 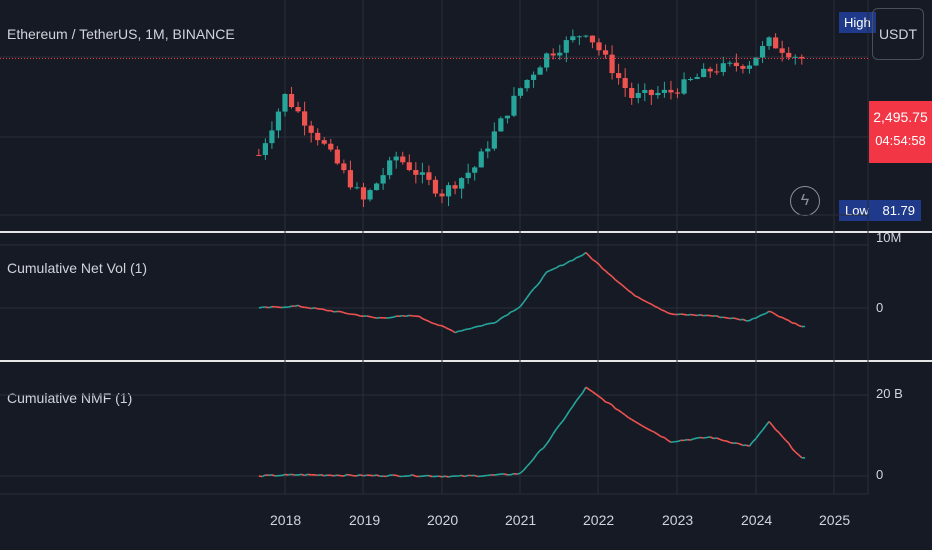 What do you see at coordinates (880, 474) in the screenshot?
I see `nmf-axis-zero: 0` at bounding box center [880, 474].